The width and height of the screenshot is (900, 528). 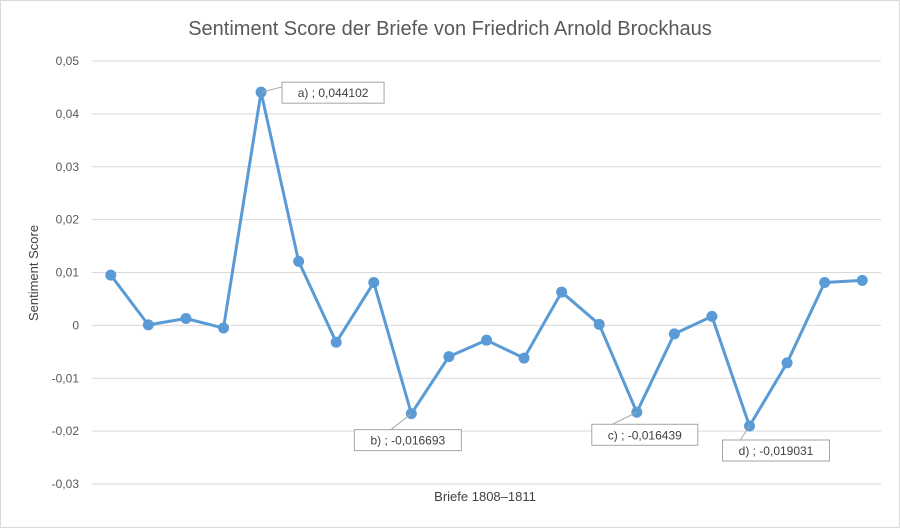 I want to click on y-axis-ticks: 0,05 0,04 0,03 0,02 0,01 0 -0,01 -0,02 -0,03, so click(x=66, y=272).